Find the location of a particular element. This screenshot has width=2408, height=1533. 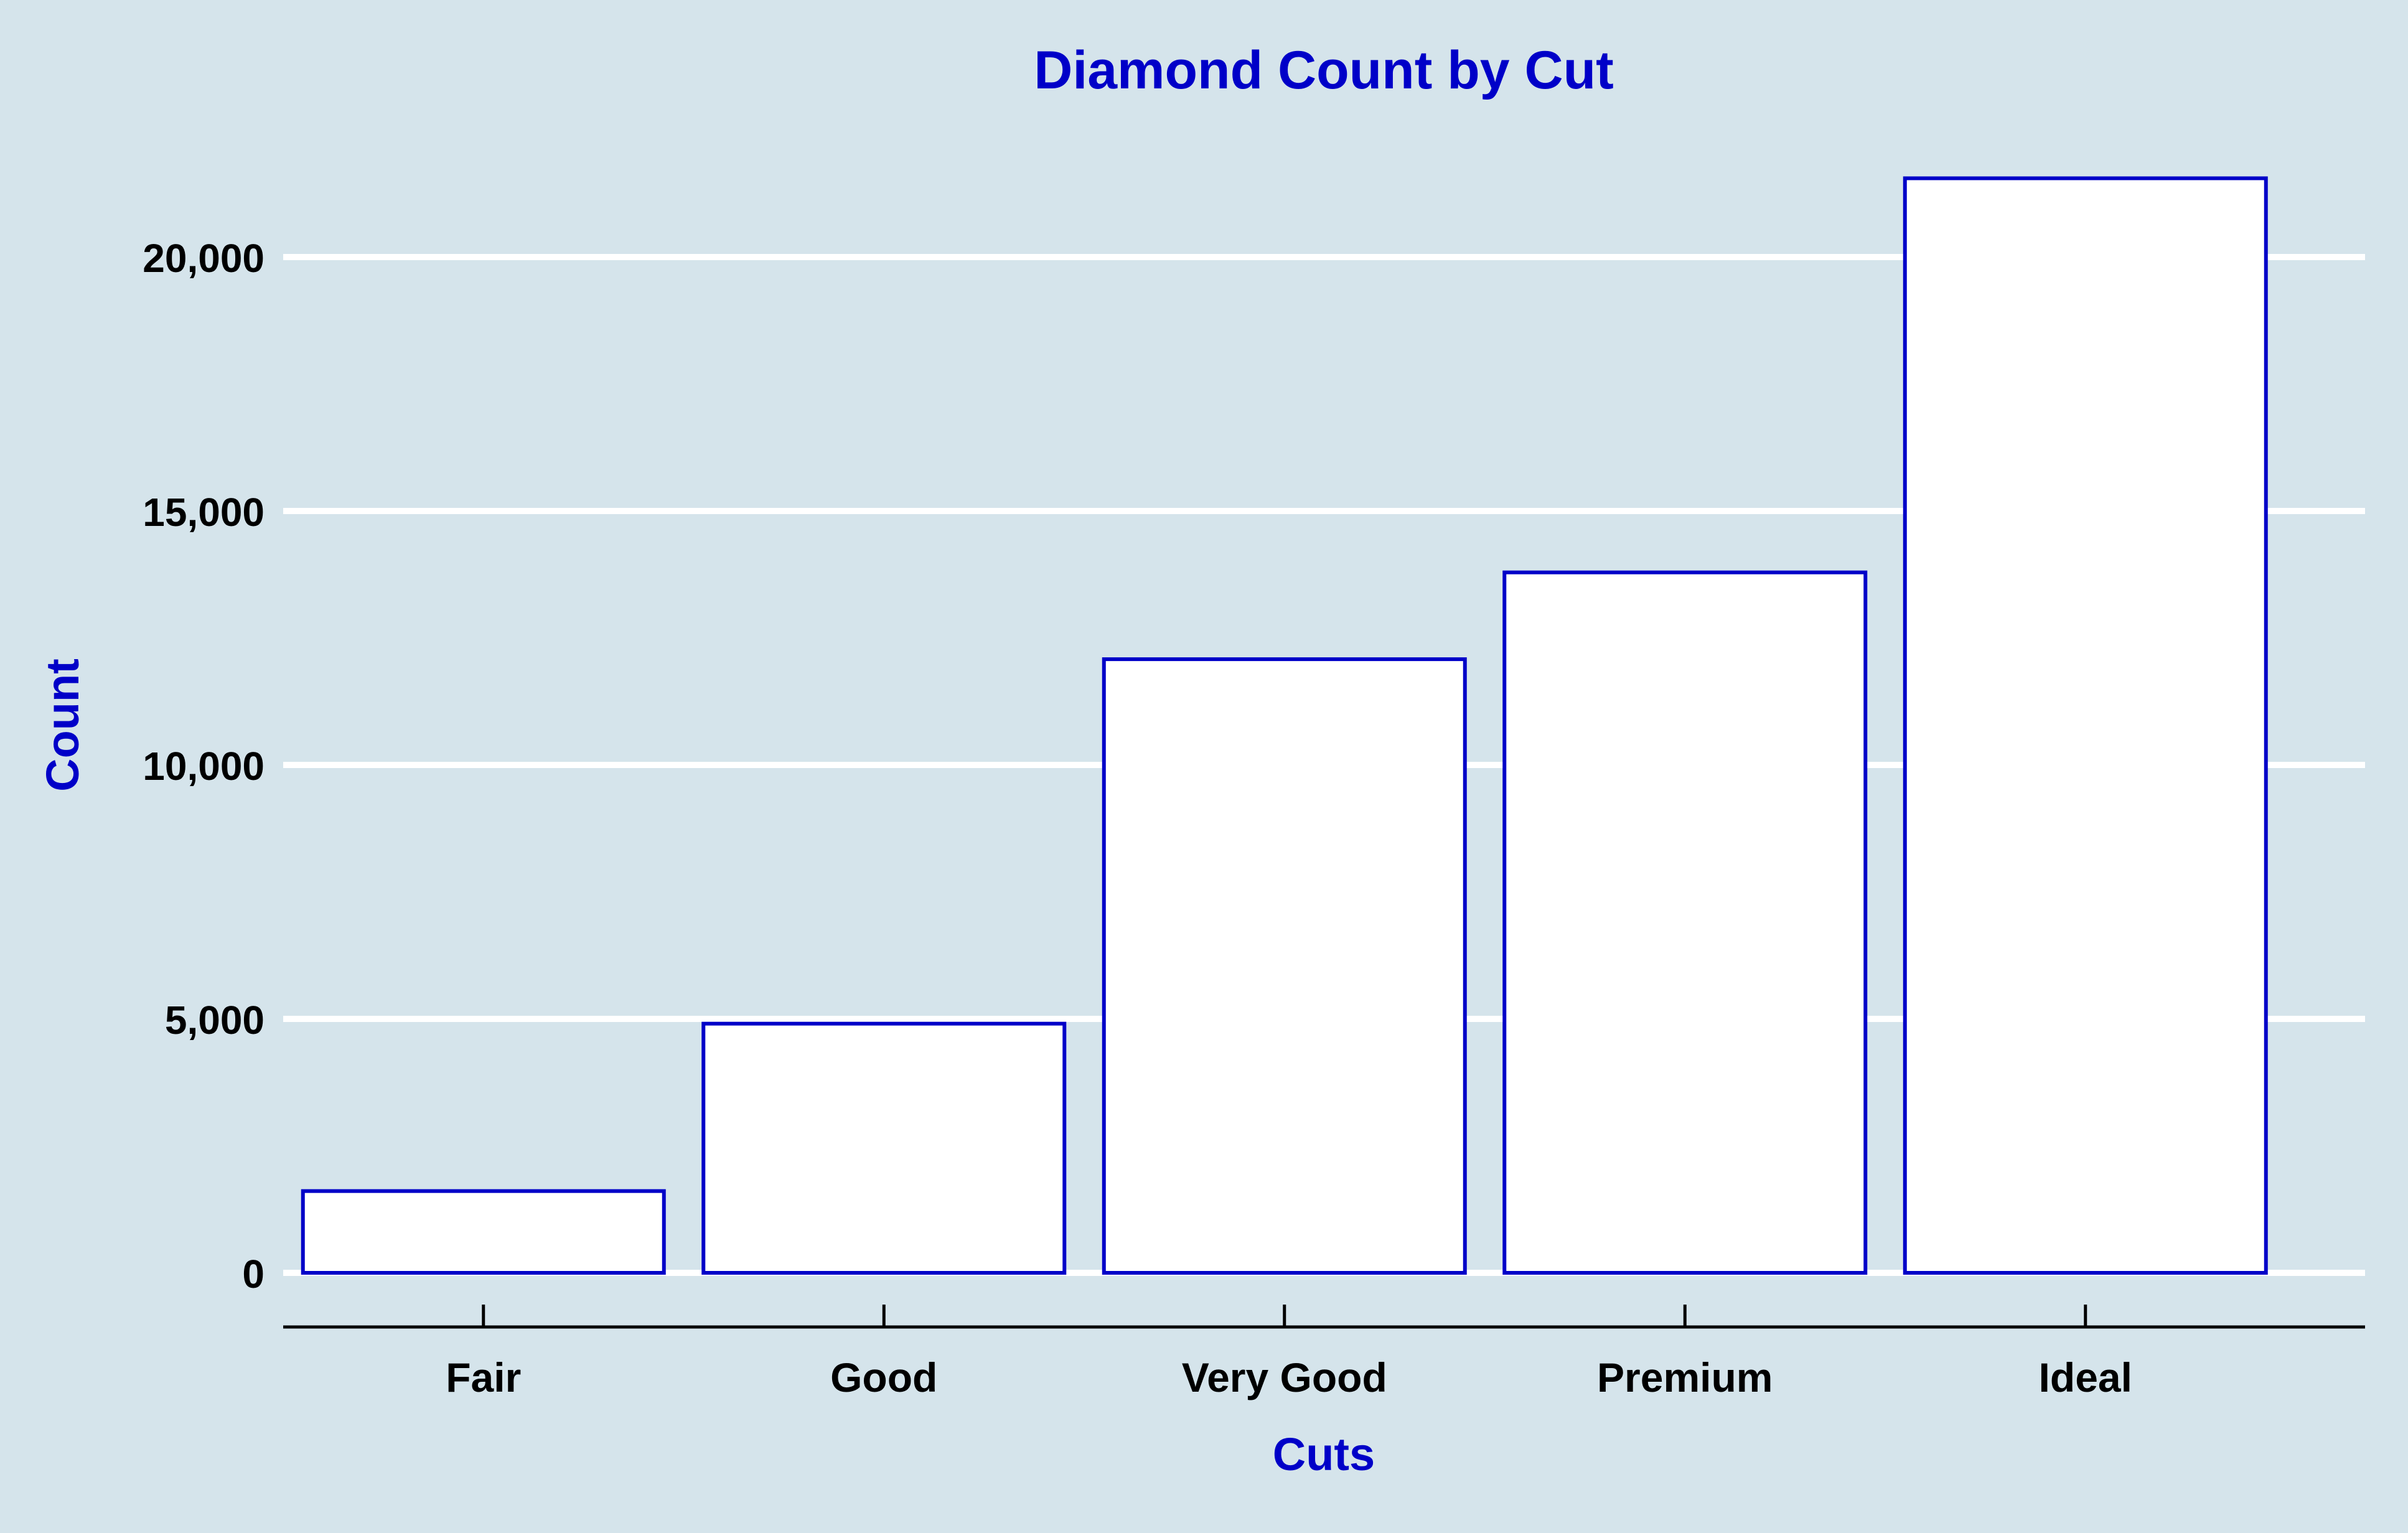

x-axis-ticks: Fair Good Very Good Premium Ideal is located at coordinates (1289, 1352).